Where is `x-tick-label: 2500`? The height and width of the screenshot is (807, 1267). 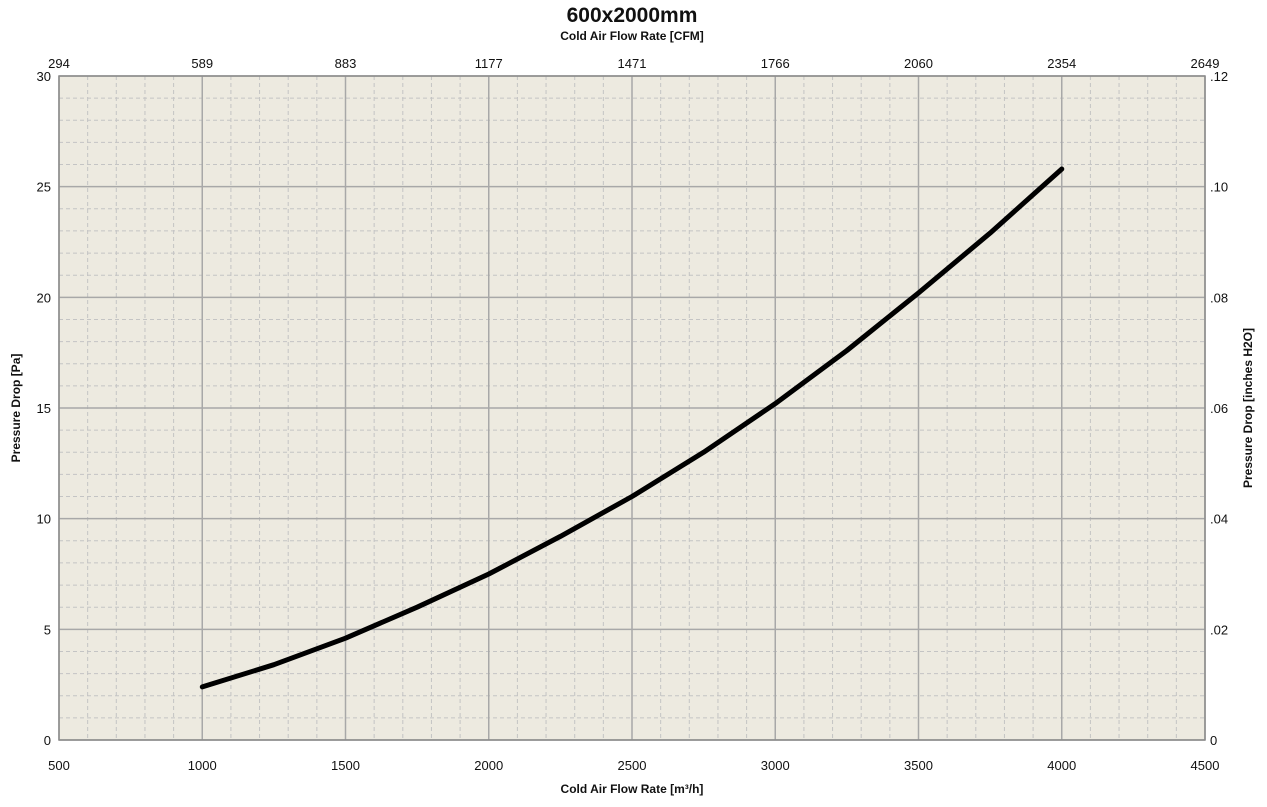
x-tick-label: 2500 is located at coordinates (632, 765).